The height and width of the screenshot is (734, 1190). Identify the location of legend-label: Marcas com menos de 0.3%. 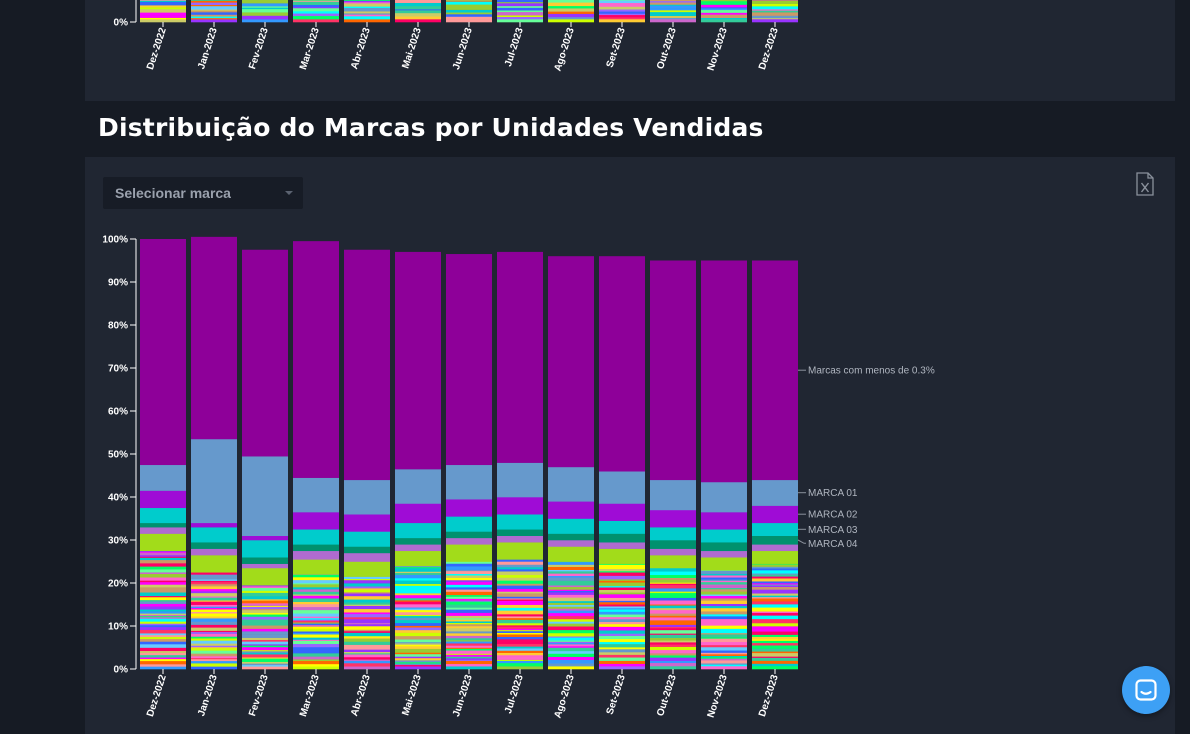
(871, 371).